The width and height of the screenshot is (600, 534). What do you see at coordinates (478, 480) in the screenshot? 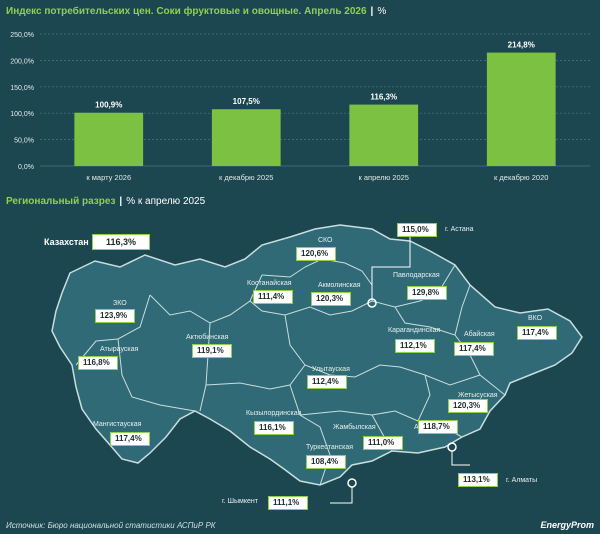
I see `region-value: 113,1%` at bounding box center [478, 480].